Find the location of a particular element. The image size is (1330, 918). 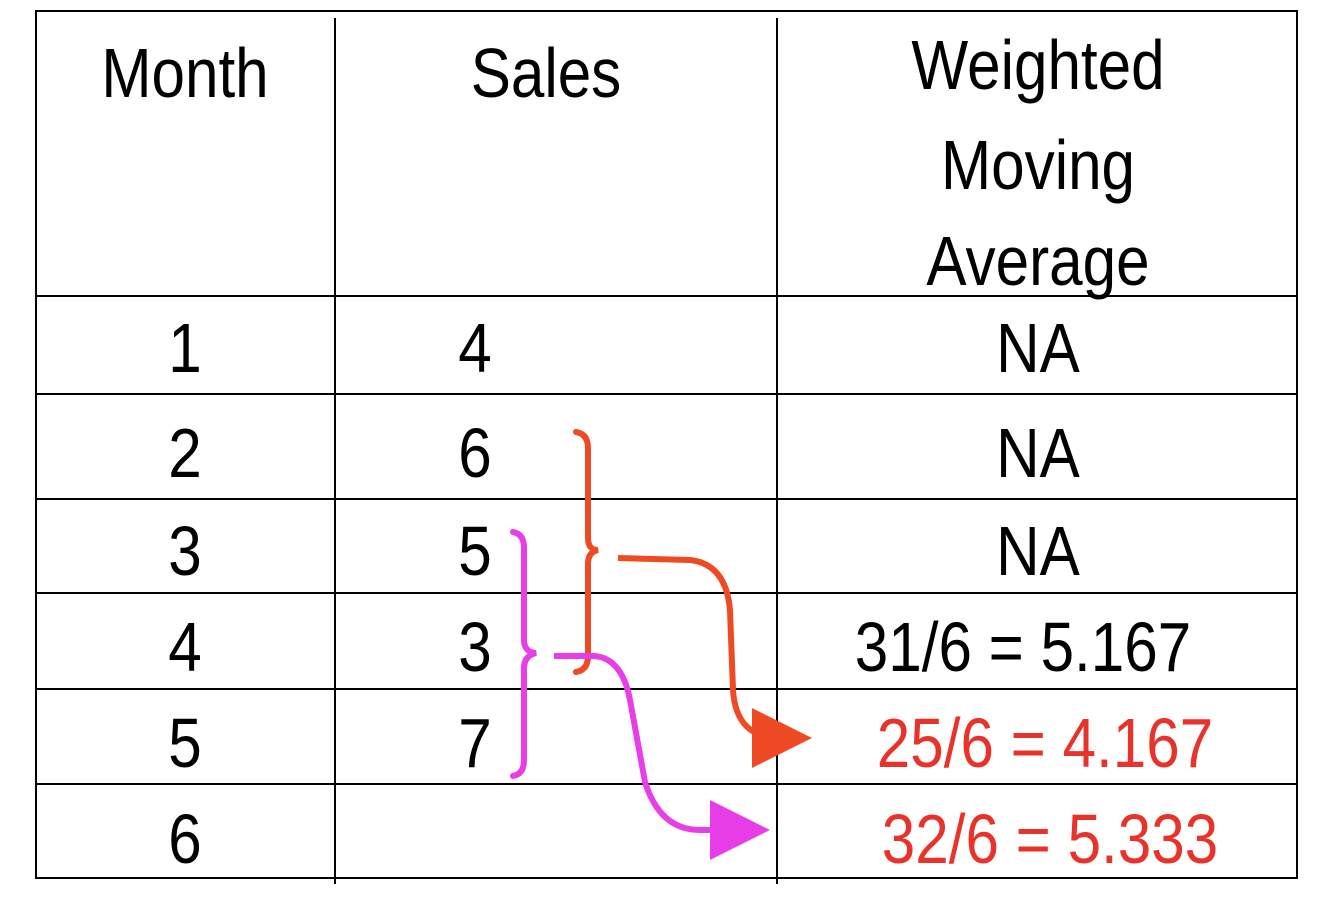

magenta-arrow is located at coordinates (662, 756).